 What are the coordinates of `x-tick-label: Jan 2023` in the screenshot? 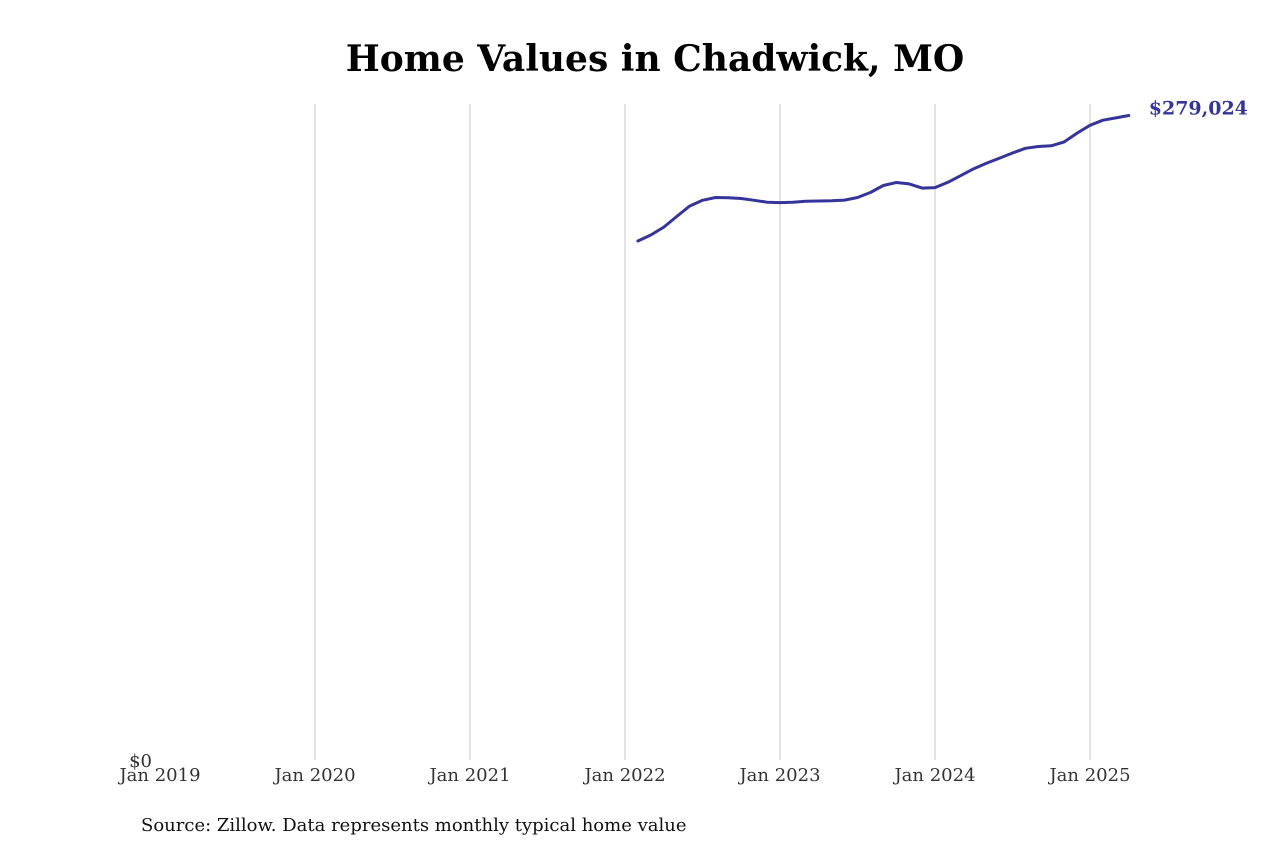 It's located at (778, 775).